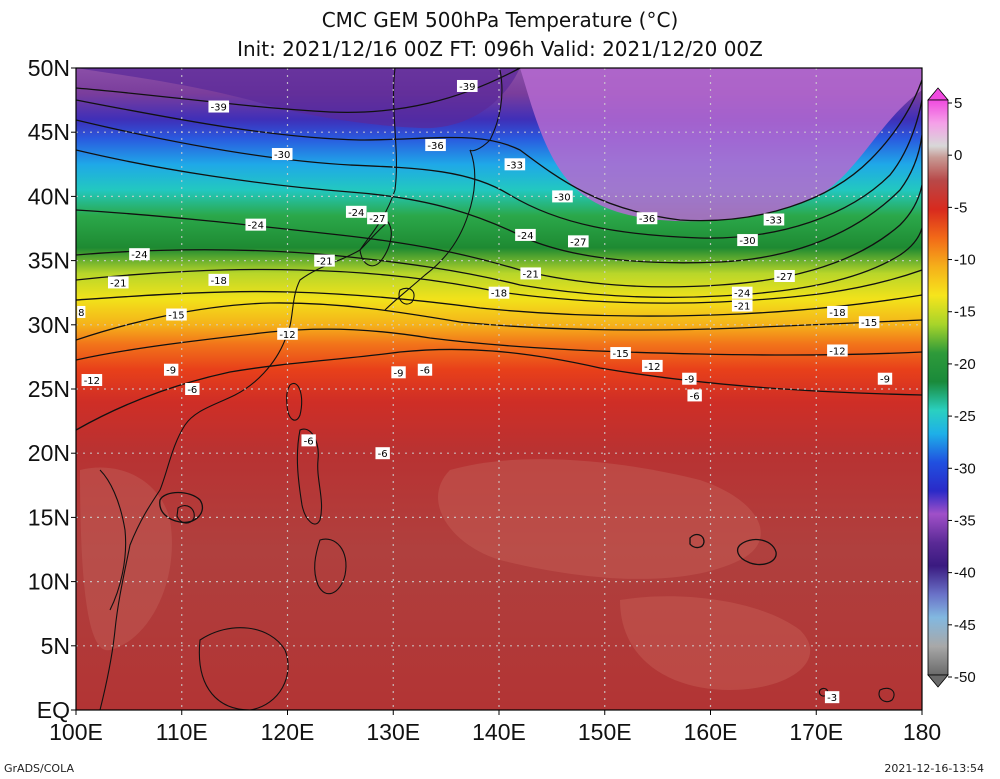 Image resolution: width=1000 pixels, height=779 pixels. I want to click on lon-label: 100E, so click(76, 732).